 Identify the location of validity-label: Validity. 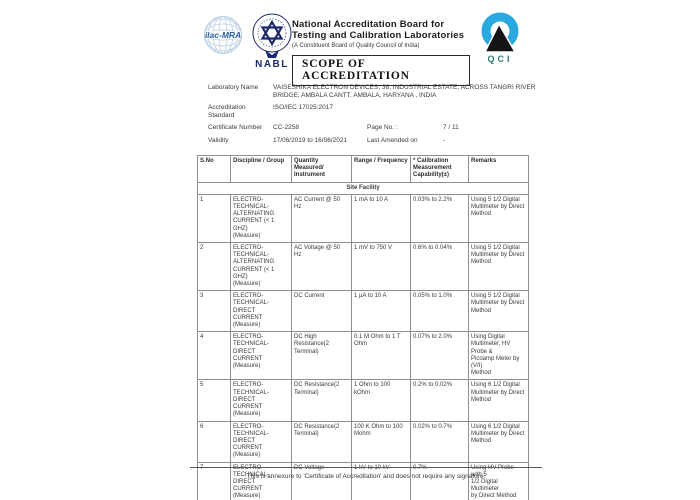
(218, 140).